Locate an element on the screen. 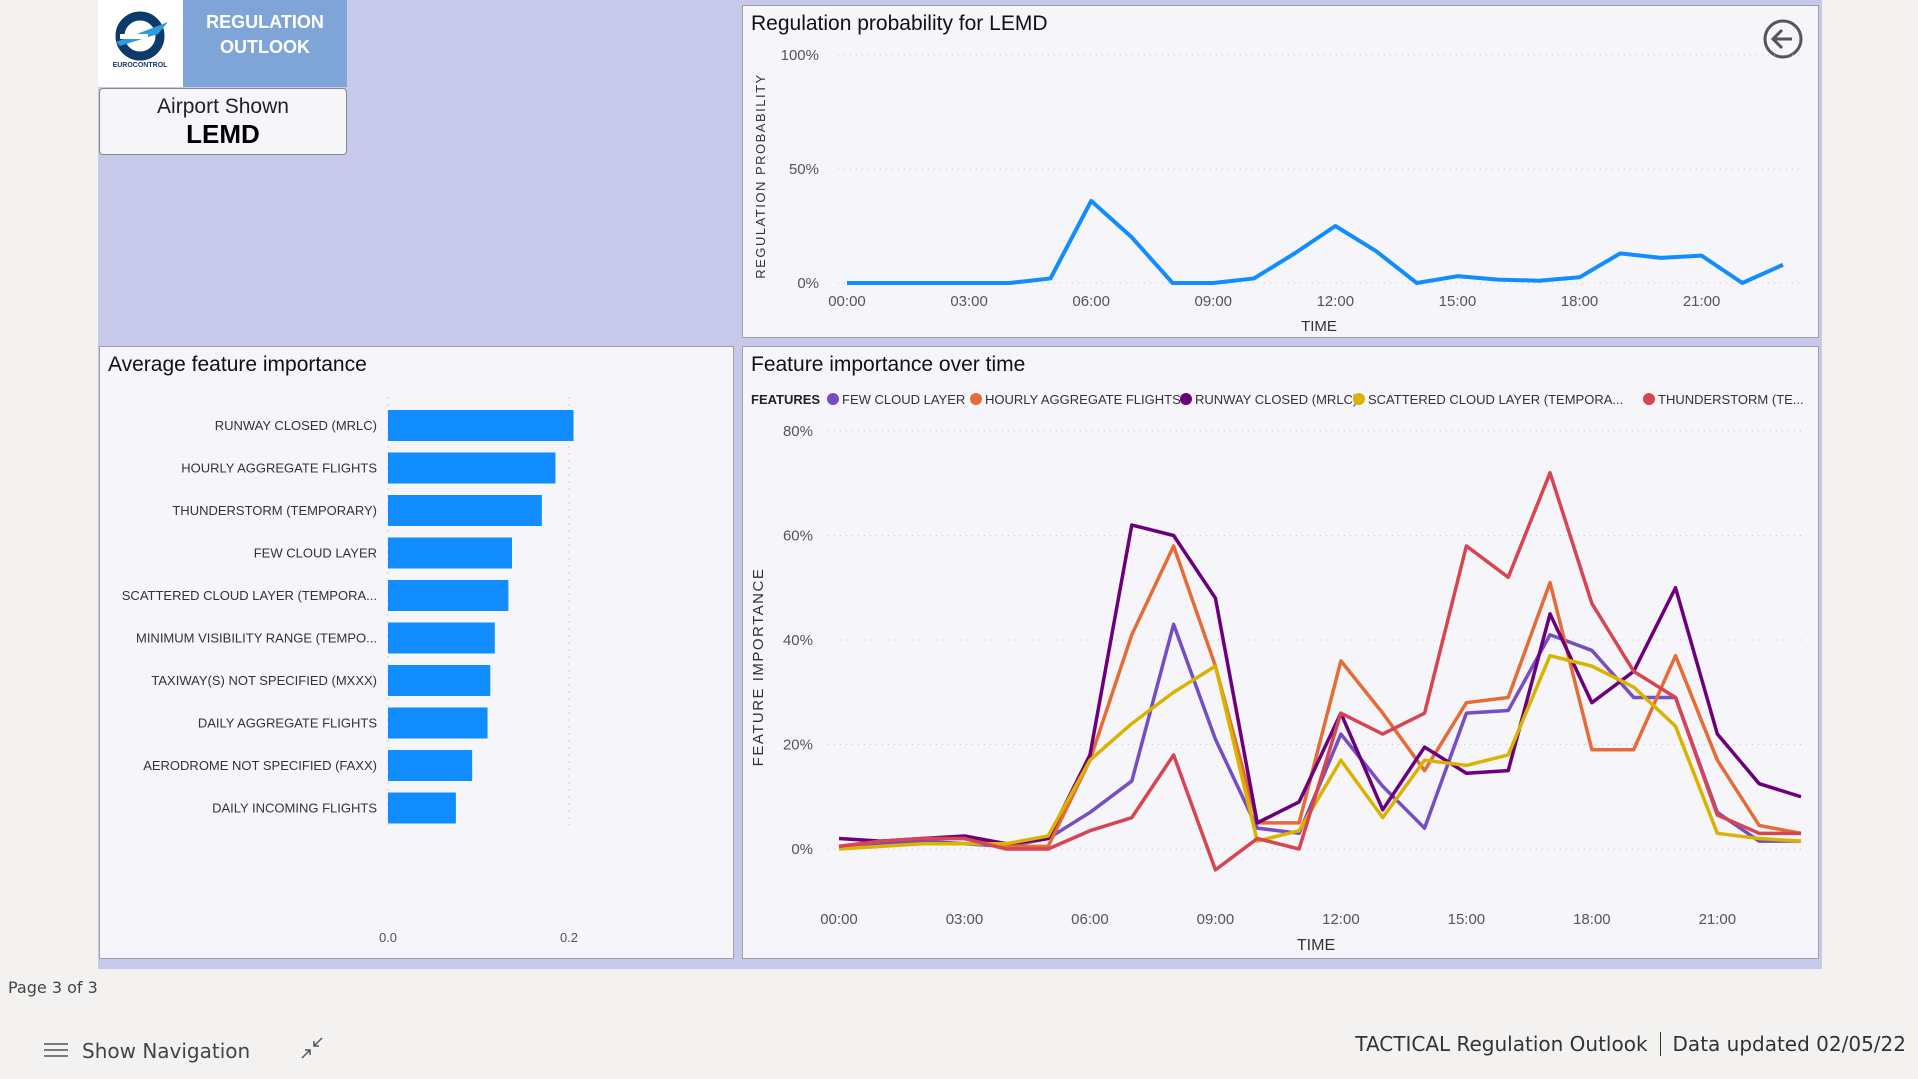  svg-text: EUROCONTROL is located at coordinates (141, 65).